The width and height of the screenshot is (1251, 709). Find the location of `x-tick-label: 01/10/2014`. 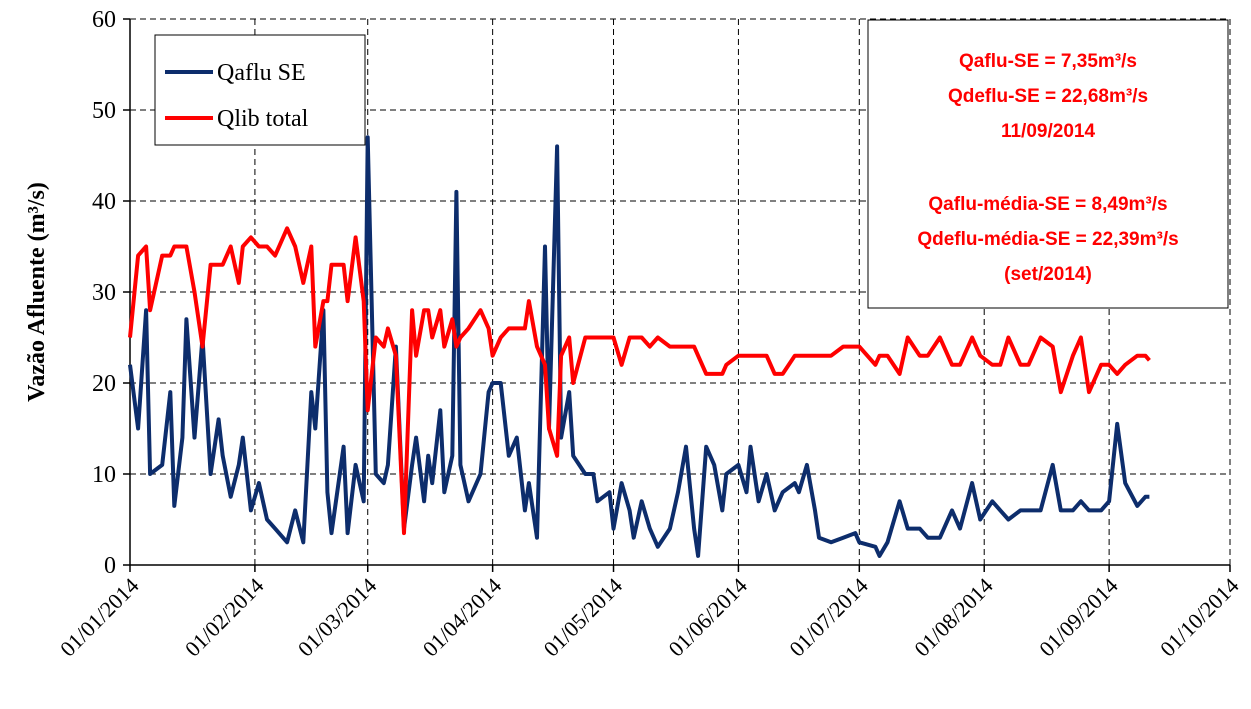

x-tick-label: 01/10/2014 is located at coordinates (1199, 617).